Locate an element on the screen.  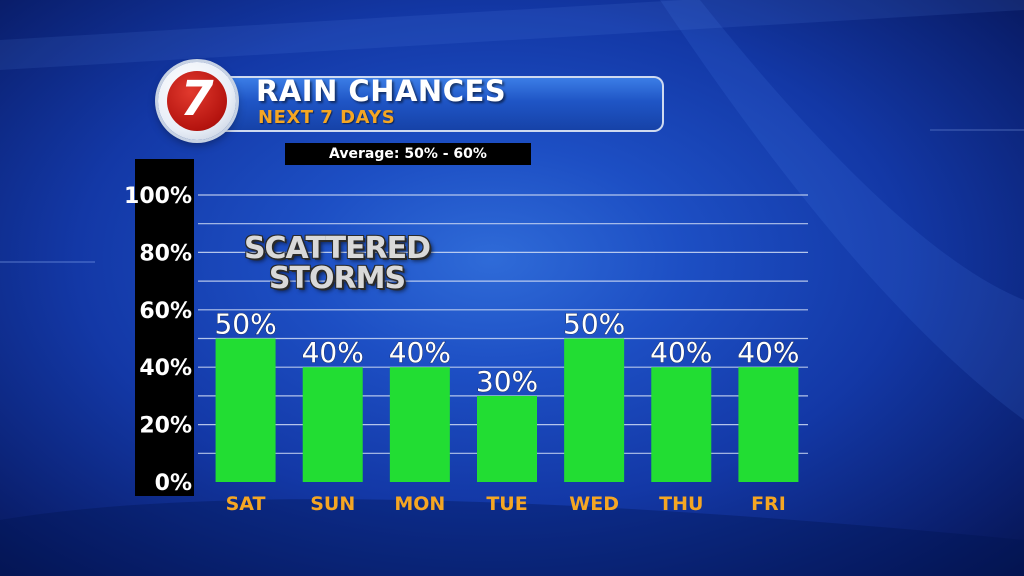
bar-fri is located at coordinates (768, 424).